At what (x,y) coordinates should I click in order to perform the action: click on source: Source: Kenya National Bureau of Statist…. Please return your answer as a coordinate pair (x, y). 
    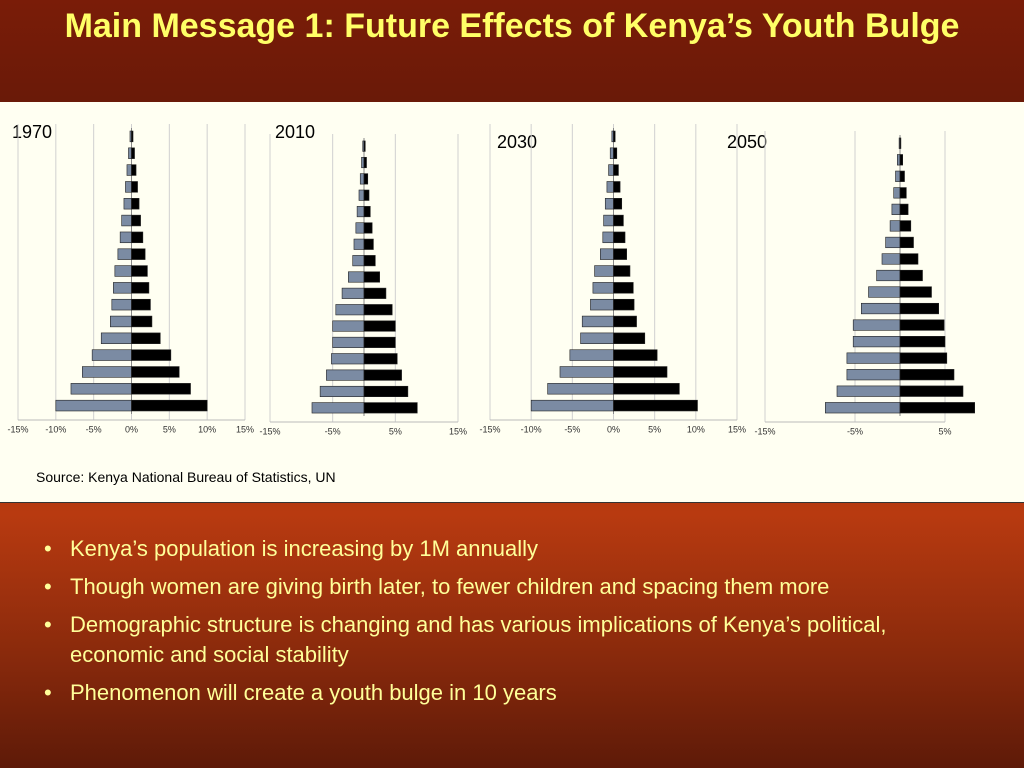
    Looking at the image, I should click on (186, 477).